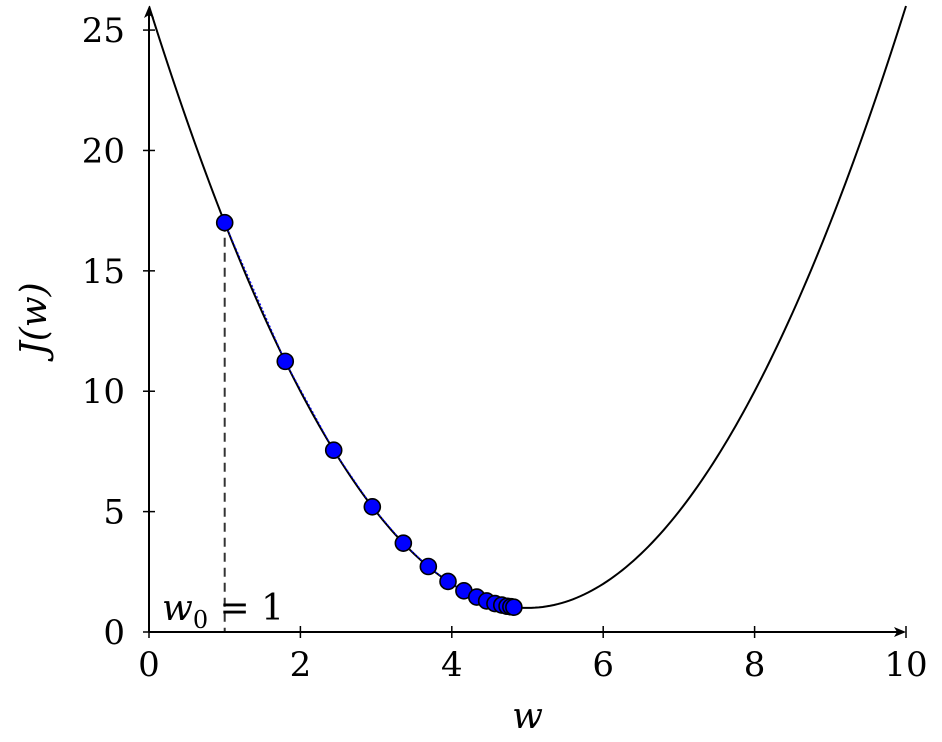 Image resolution: width=942 pixels, height=742 pixels. What do you see at coordinates (103, 151) in the screenshot?
I see `y-tick-label-20: 20` at bounding box center [103, 151].